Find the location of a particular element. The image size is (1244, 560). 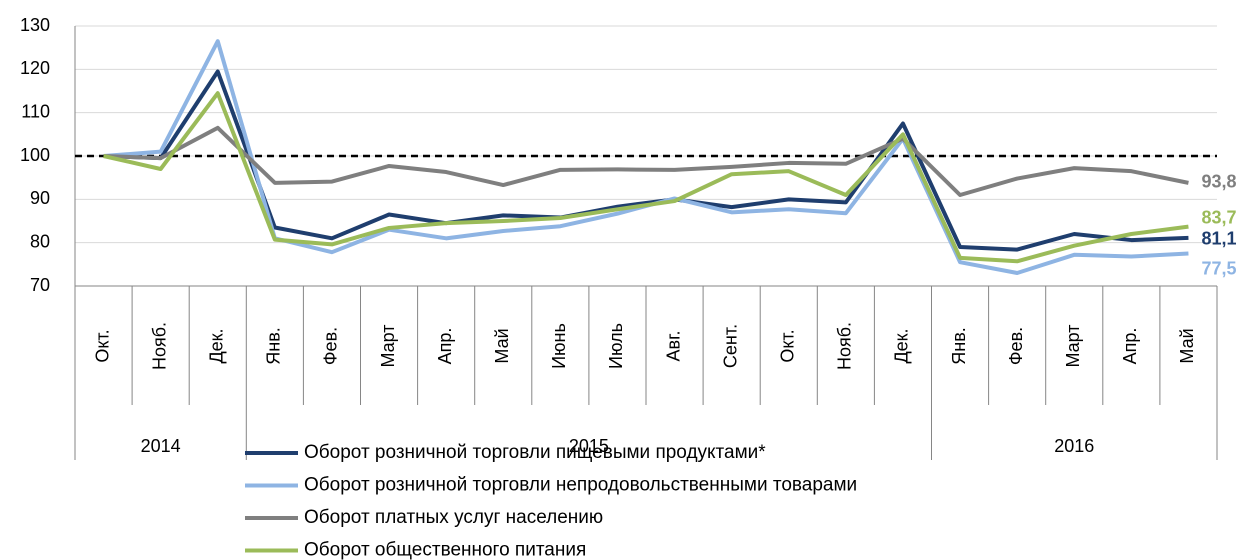

x-tick-label: Июнь is located at coordinates (559, 346).